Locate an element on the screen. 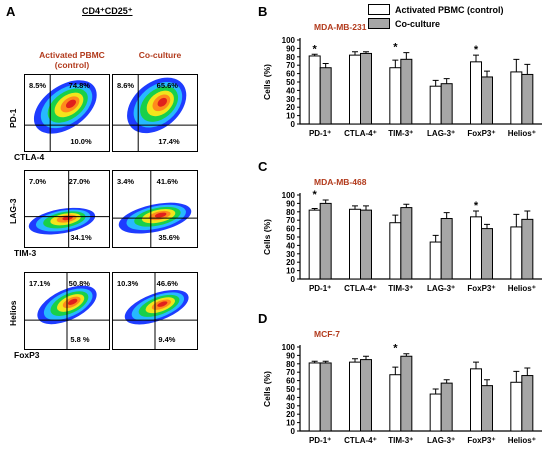 Image resolution: width=550 pixels, height=460 pixels. legend: Activated PBMC (control) Co-culture is located at coordinates (436, 16).